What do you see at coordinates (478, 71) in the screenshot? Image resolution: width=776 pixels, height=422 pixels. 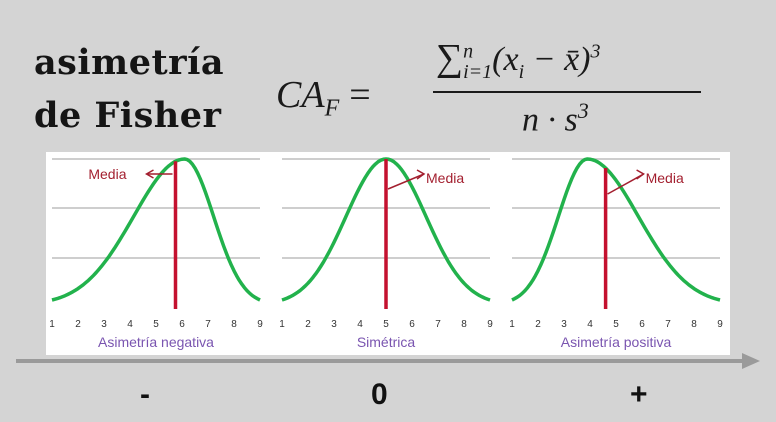 I see `sum-lower: i=1` at bounding box center [478, 71].